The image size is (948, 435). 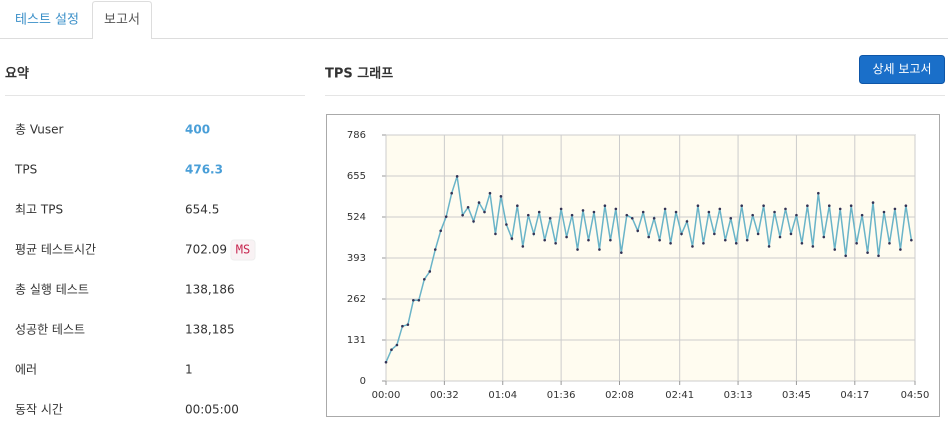 I want to click on unit-badge, so click(x=243, y=250).